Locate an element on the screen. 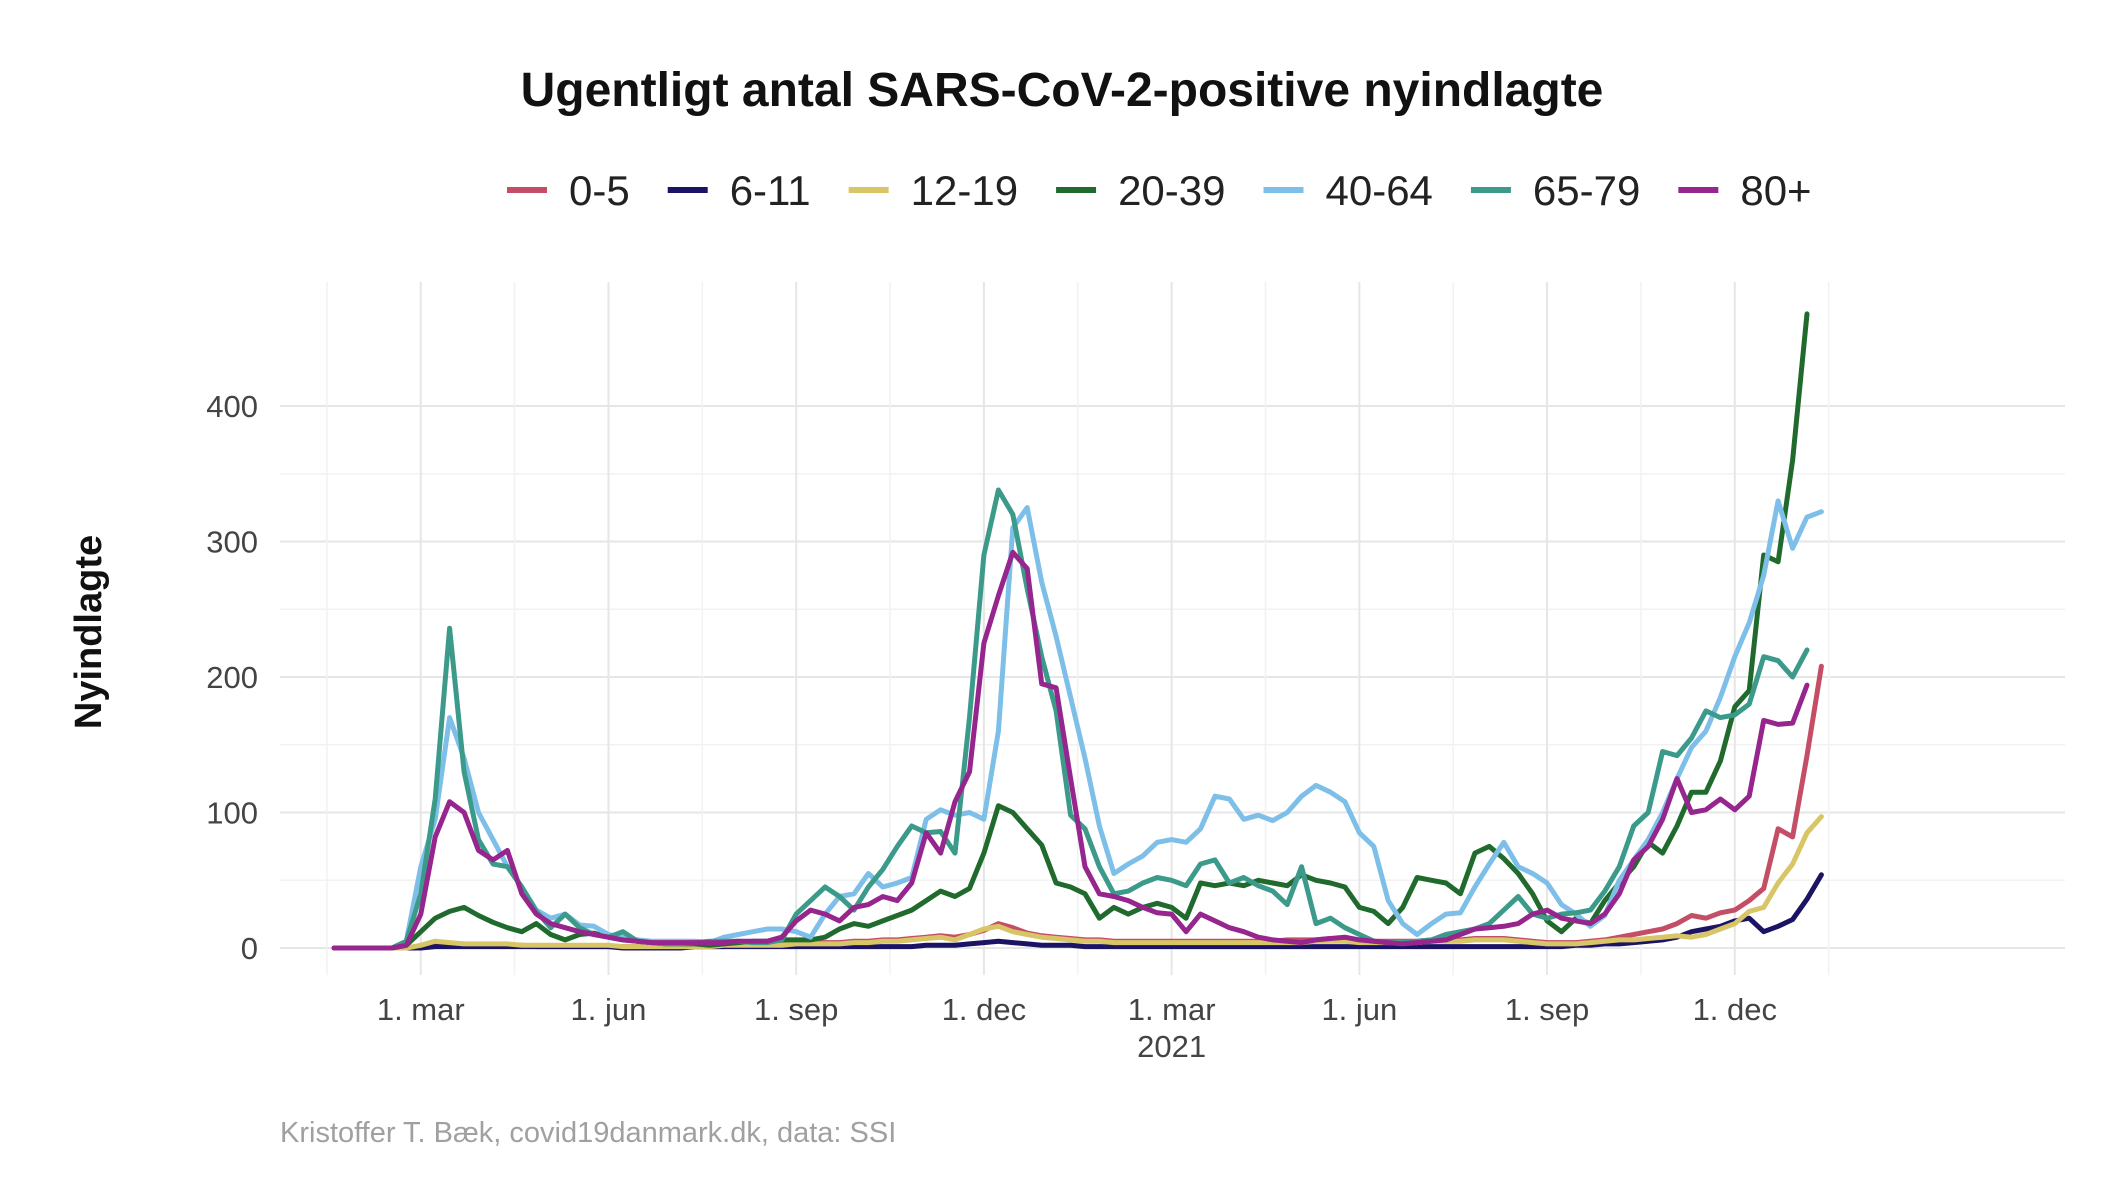  y-axis-ticks: 0 100 200 300 400 is located at coordinates (232, 677).